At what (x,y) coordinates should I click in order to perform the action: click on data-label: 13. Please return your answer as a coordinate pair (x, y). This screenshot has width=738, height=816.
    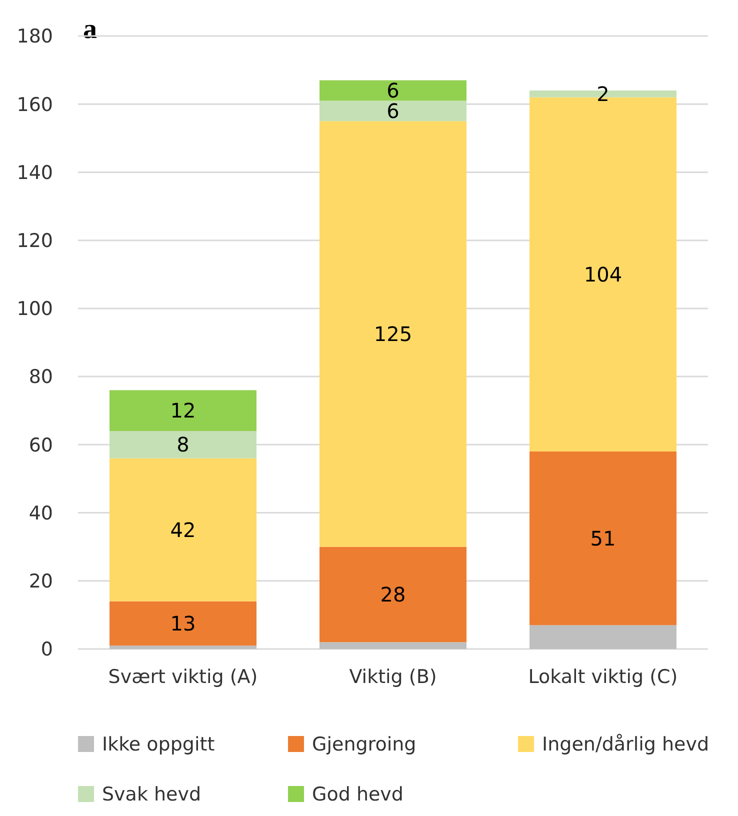
    Looking at the image, I should click on (183, 623).